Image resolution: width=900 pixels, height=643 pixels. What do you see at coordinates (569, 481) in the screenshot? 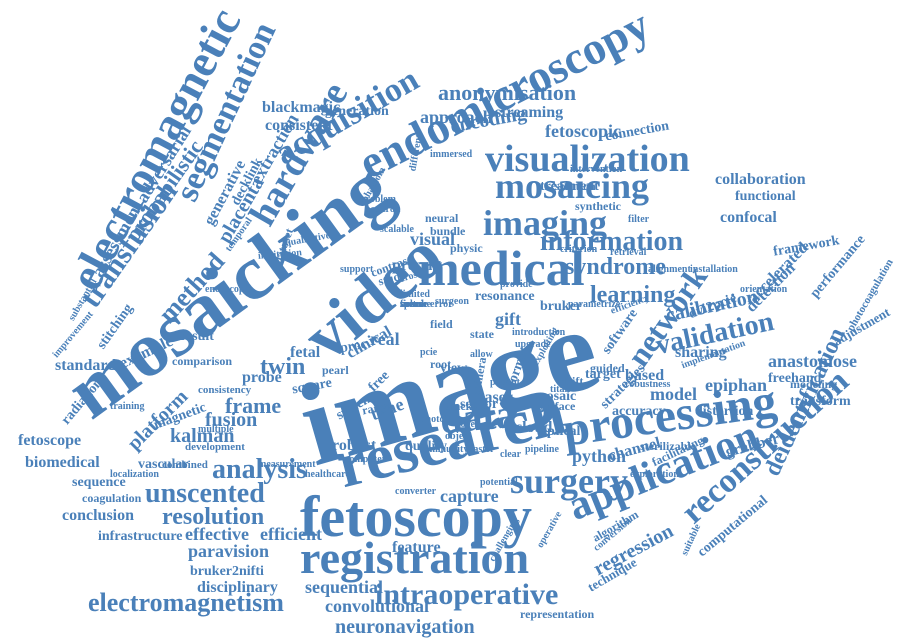
I see `cloud-word: surgery` at bounding box center [569, 481].